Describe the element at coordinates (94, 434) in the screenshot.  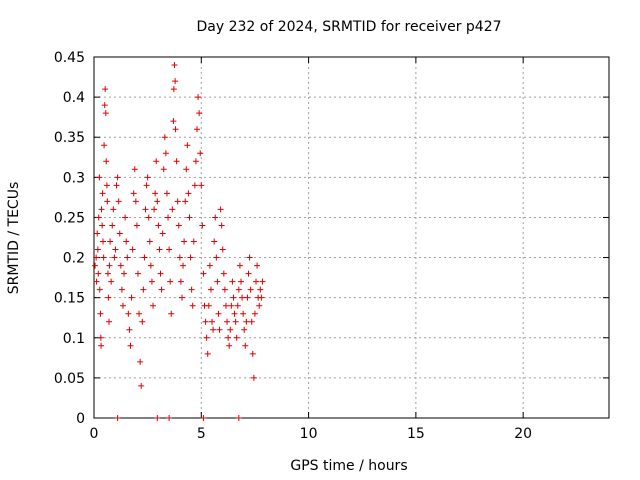
I see `x-tick-label: 0` at that location.